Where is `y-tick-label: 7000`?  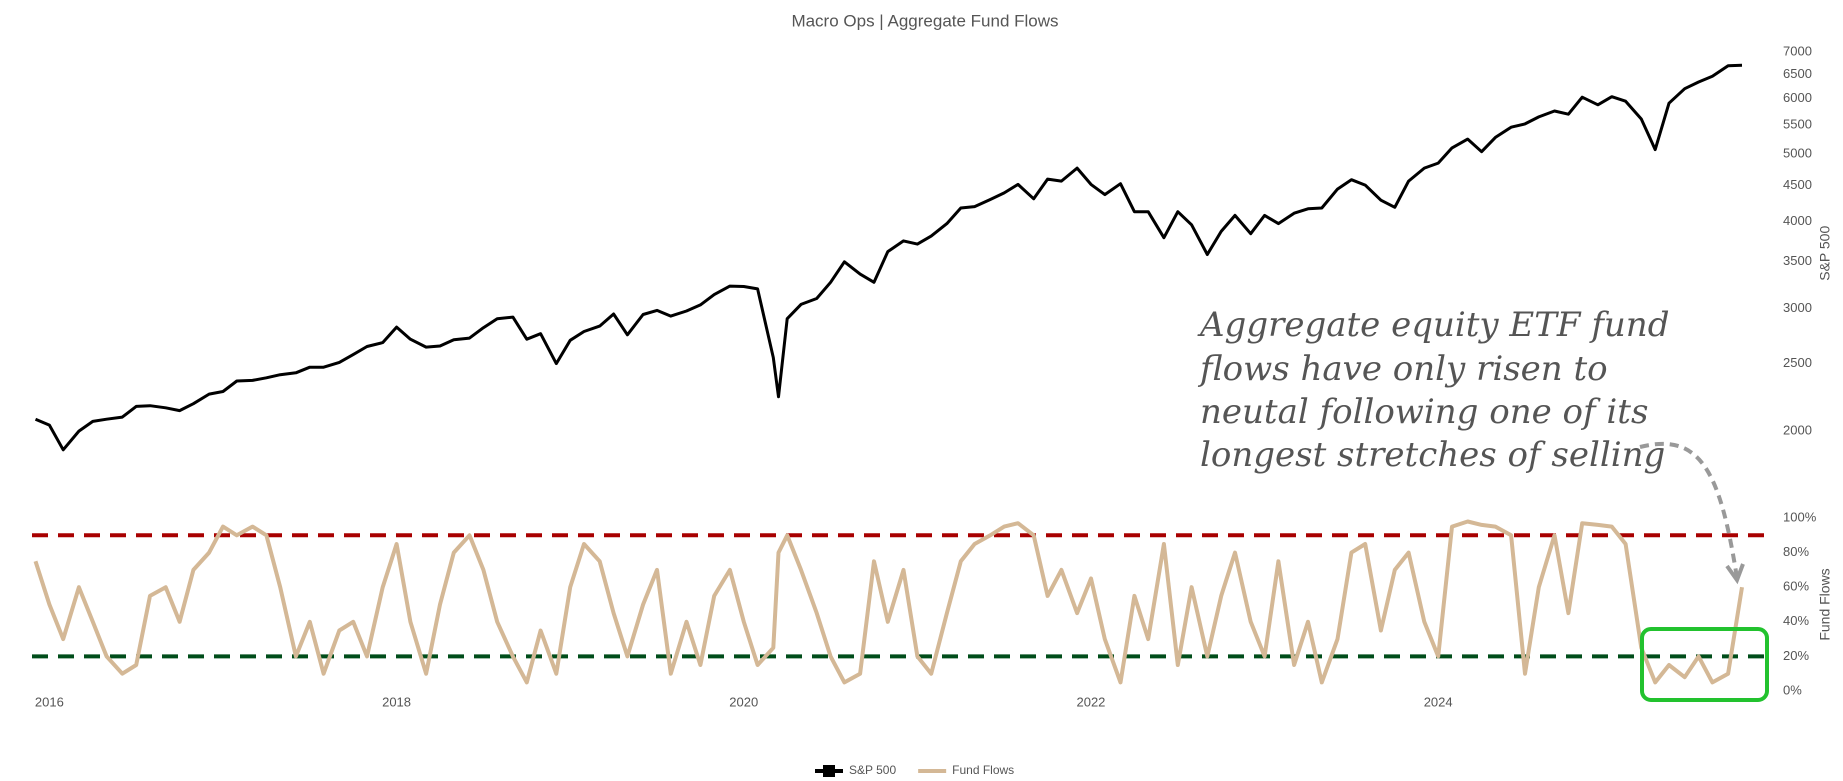
y-tick-label: 7000 is located at coordinates (1797, 50).